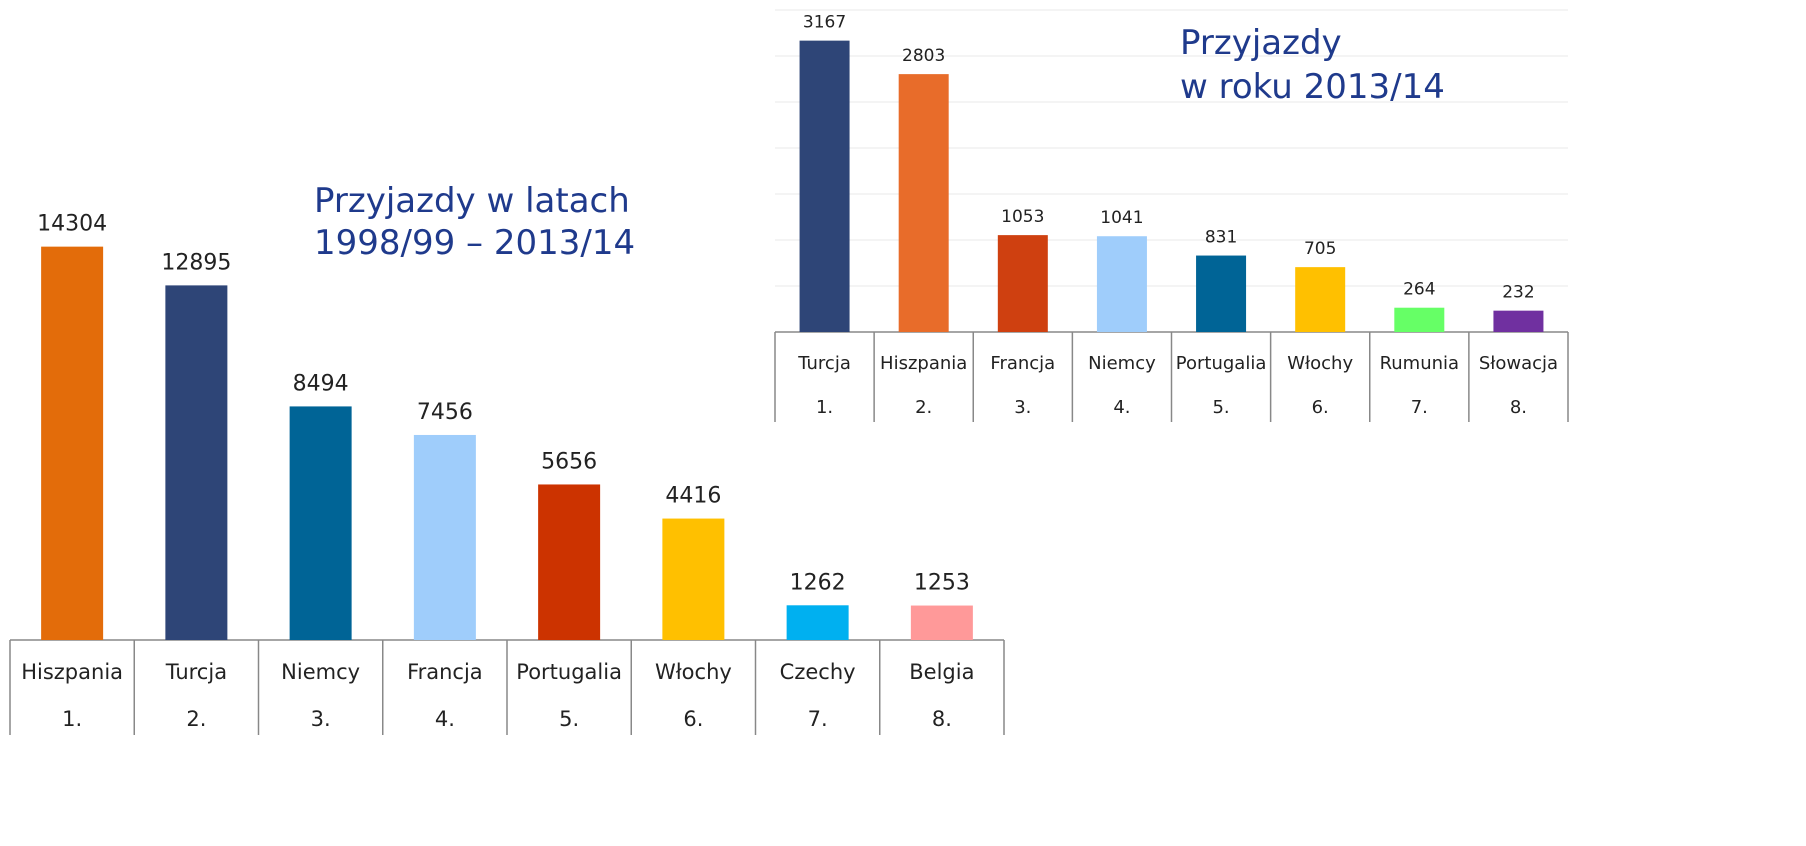  What do you see at coordinates (1261, 43) in the screenshot?
I see `chart-title: Przyjazdy` at bounding box center [1261, 43].